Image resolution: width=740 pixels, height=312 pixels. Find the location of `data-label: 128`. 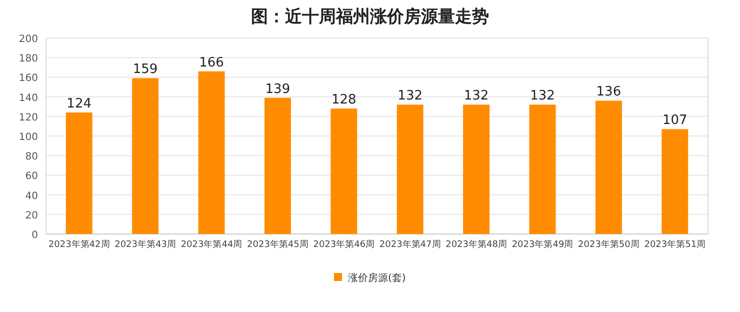

data-label: 128 is located at coordinates (343, 100).